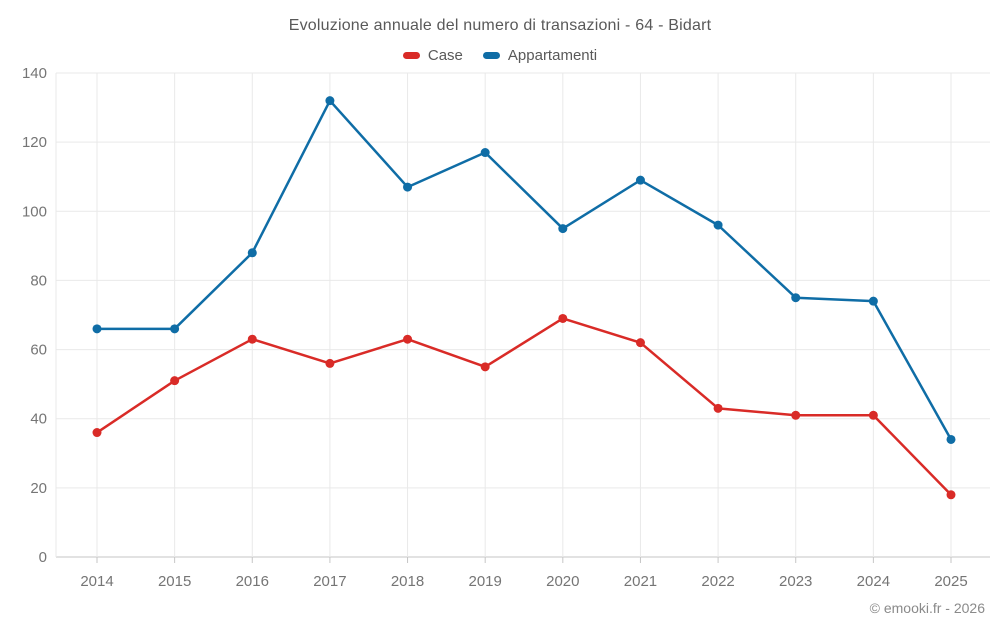  What do you see at coordinates (97, 433) in the screenshot?
I see `data-point-case-2014` at bounding box center [97, 433].